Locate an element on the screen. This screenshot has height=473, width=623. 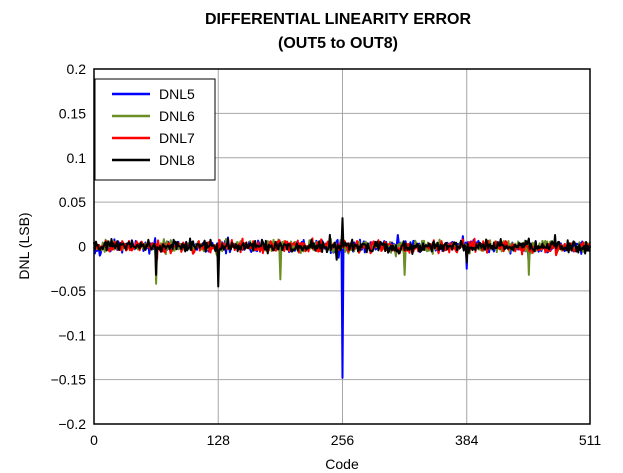
legend-label: DNL6 is located at coordinates (177, 116).